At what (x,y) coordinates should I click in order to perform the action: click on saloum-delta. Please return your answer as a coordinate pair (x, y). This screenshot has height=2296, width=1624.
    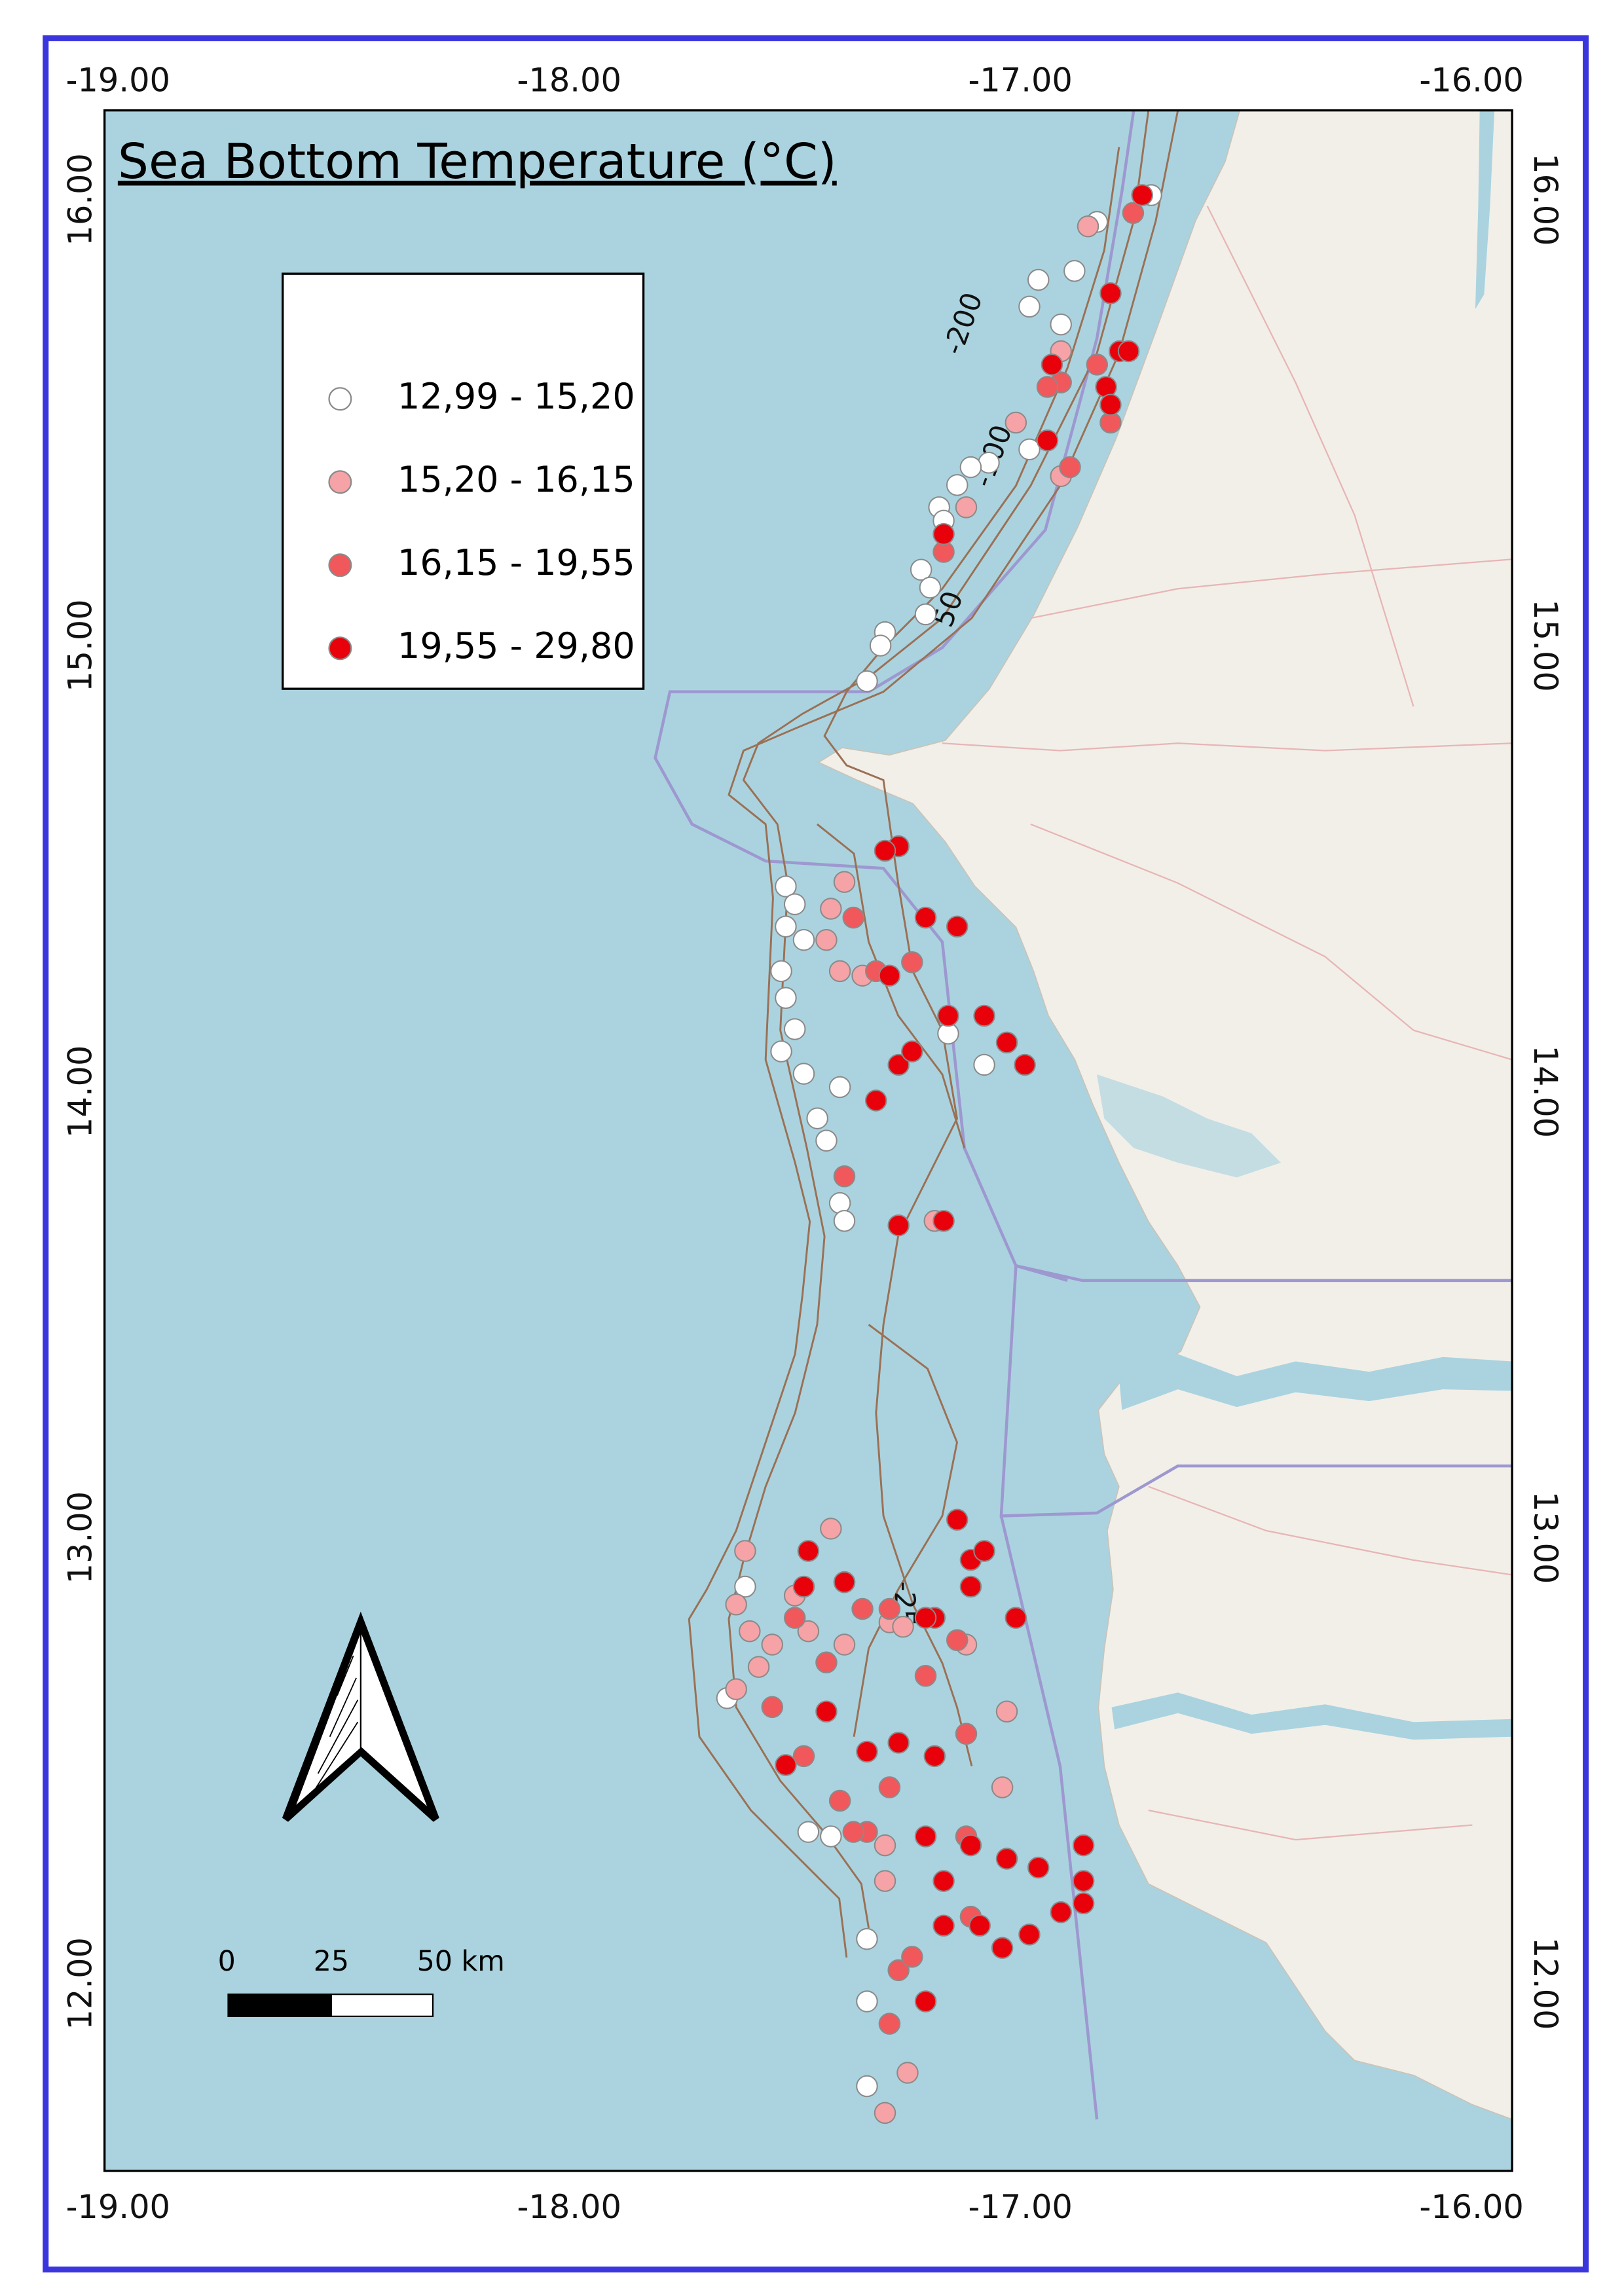
    Looking at the image, I should click on (1189, 1126).